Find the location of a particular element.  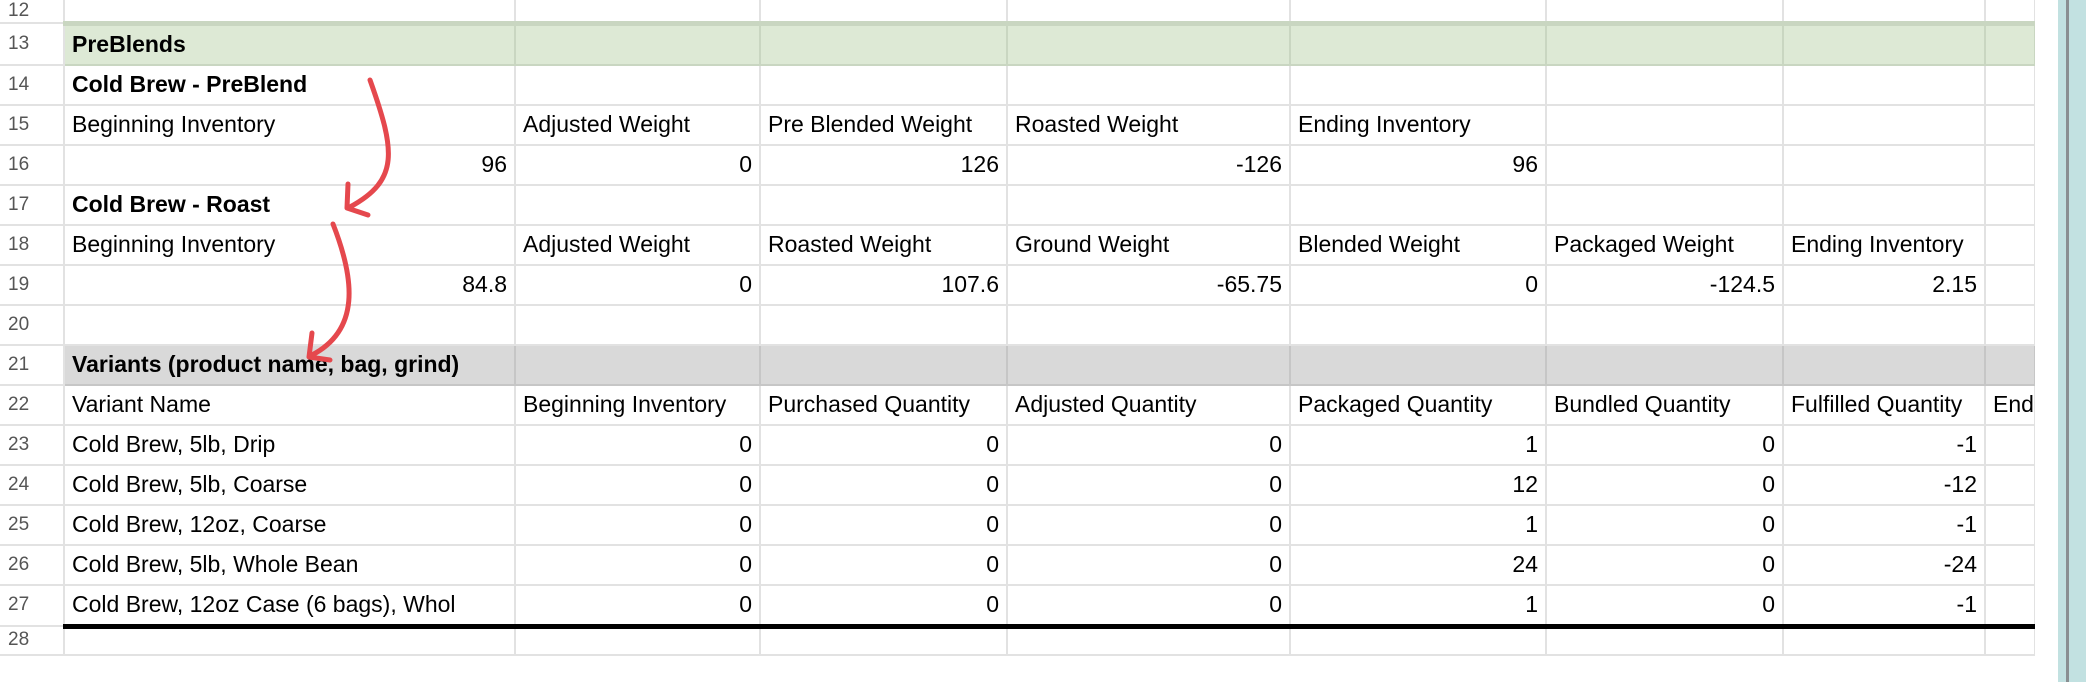

cell-F24: 0 is located at coordinates (1664, 484).